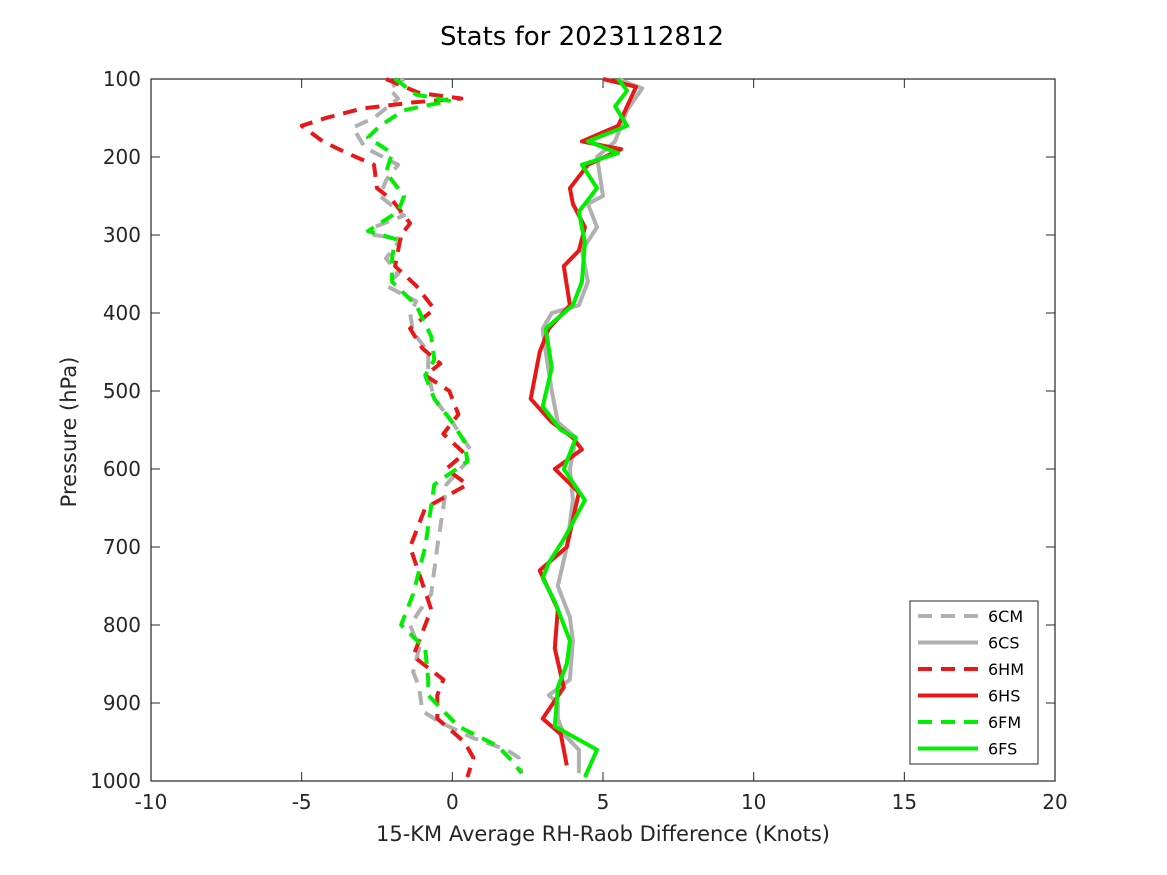  Describe the element at coordinates (603, 802) in the screenshot. I see `x-tick-label: 5` at that location.